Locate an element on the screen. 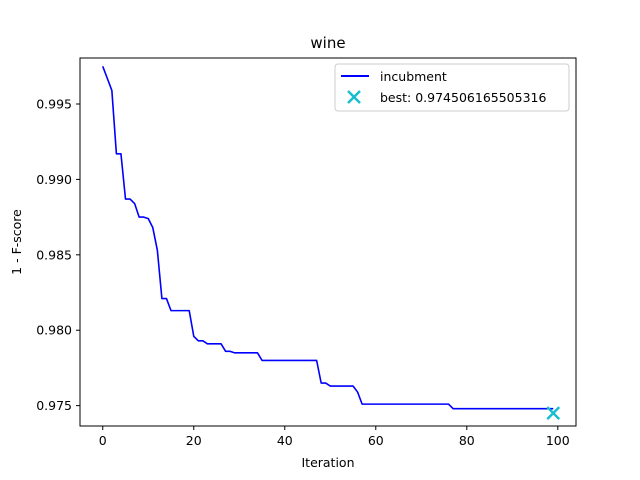 The width and height of the screenshot is (640, 480). x-axis-label: Iteration is located at coordinates (327, 462).